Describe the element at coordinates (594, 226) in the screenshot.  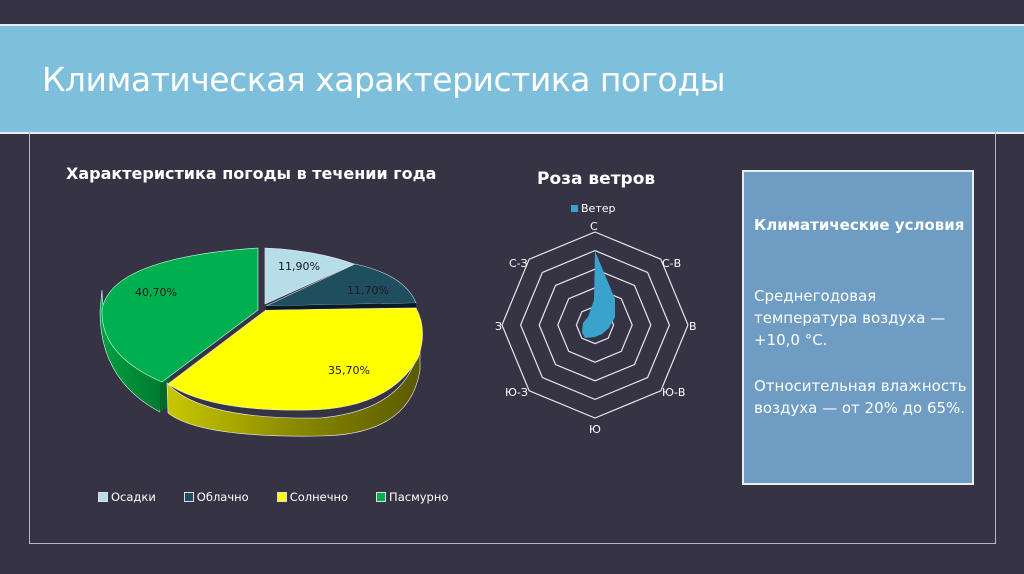
I see `rose-label-n: С` at that location.